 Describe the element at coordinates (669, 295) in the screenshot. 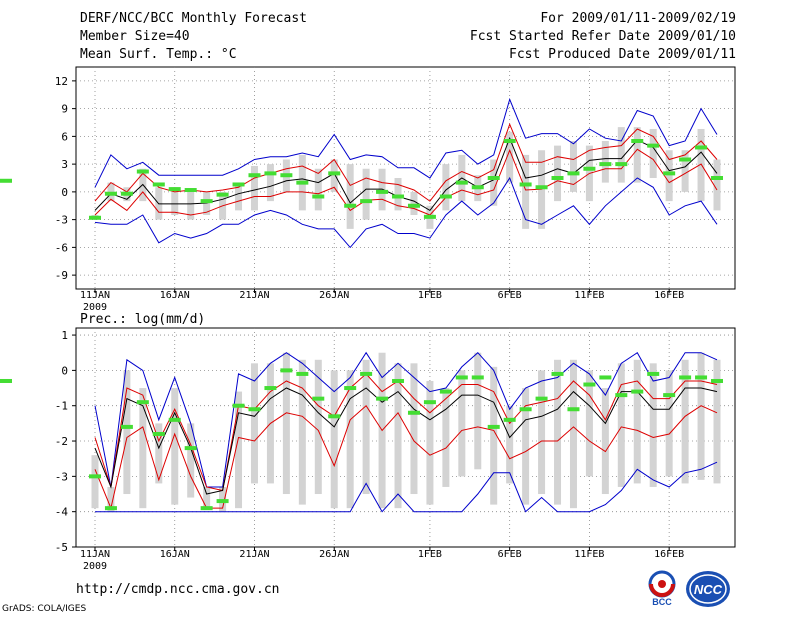

I see `x-tick-label: 16FEB` at that location.